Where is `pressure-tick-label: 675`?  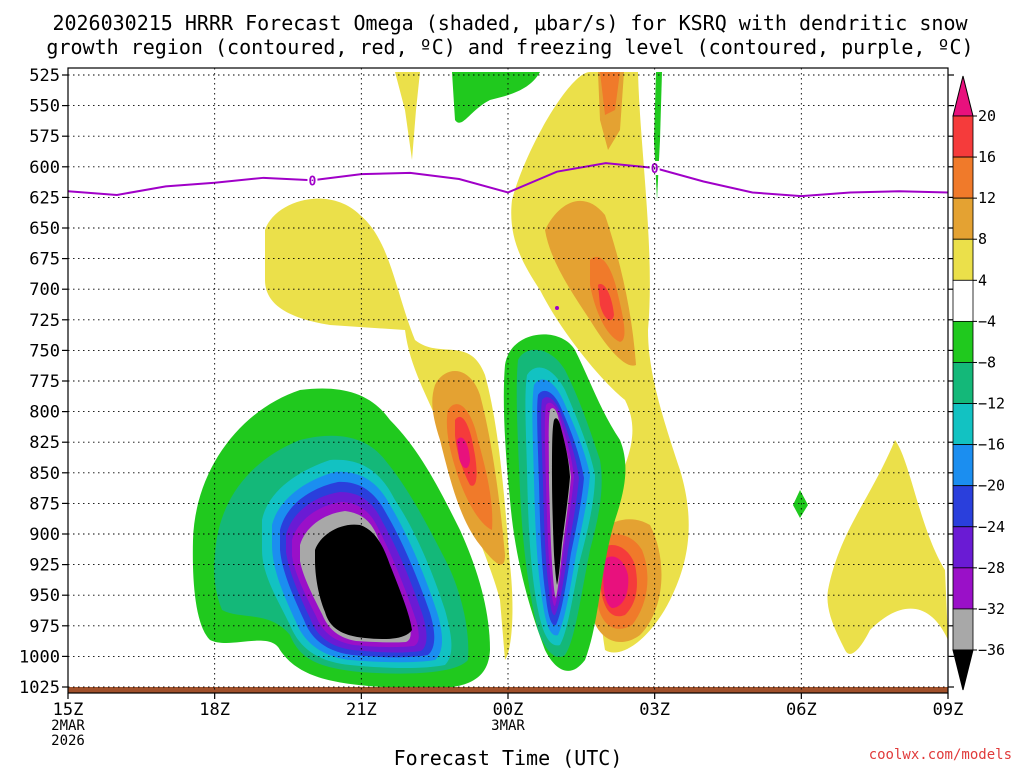
pressure-tick-label: 675 is located at coordinates (44, 260).